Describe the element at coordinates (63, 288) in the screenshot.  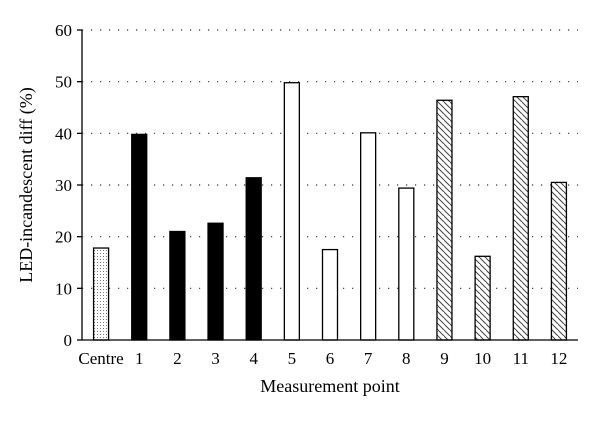
I see `y-tick-label: 10` at that location.